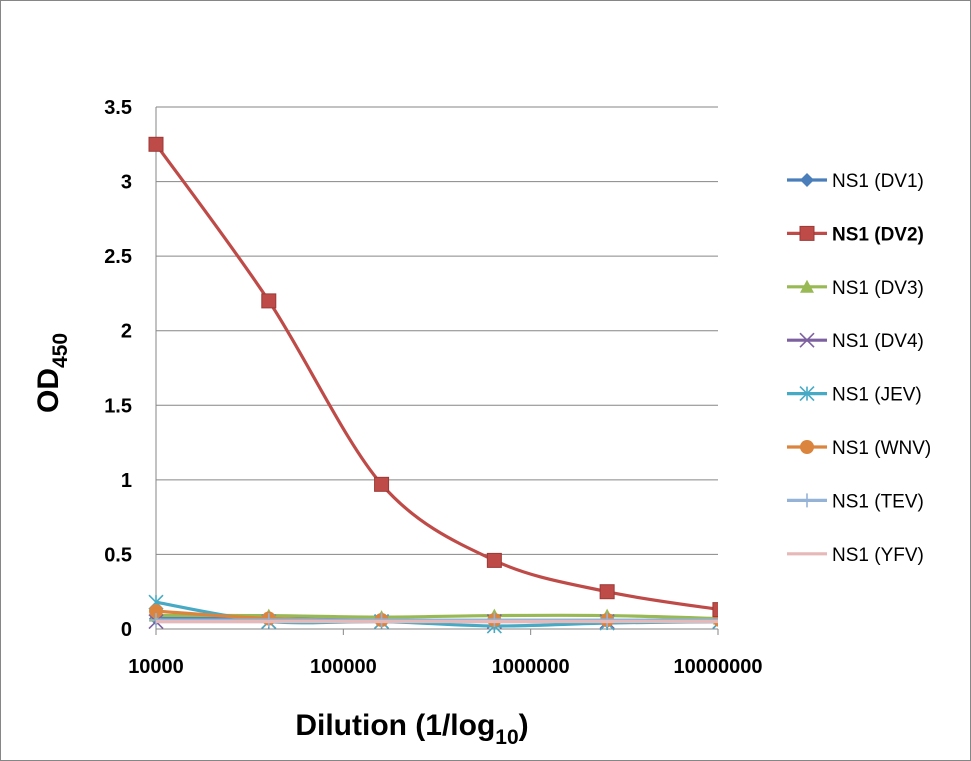 This screenshot has width=971, height=761. Describe the element at coordinates (395, 725) in the screenshot. I see `x-axis-title-main: Dilution (1/log` at that location.